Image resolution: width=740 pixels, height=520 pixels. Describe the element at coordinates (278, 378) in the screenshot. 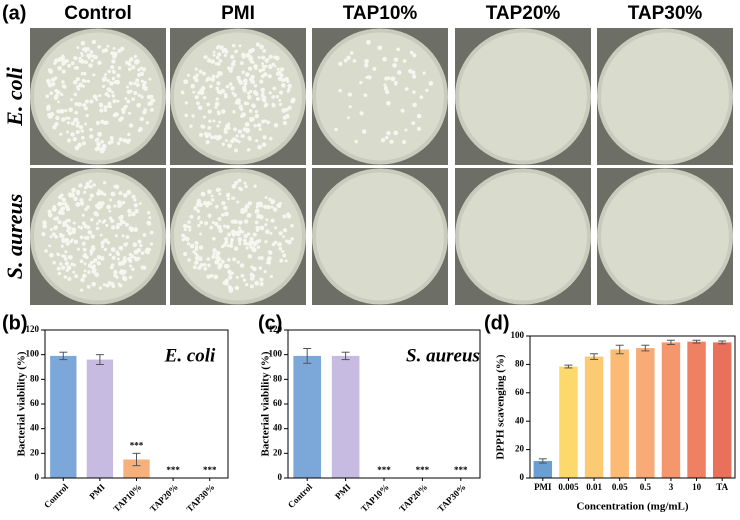

I see `y-tick-label: 80` at that location.